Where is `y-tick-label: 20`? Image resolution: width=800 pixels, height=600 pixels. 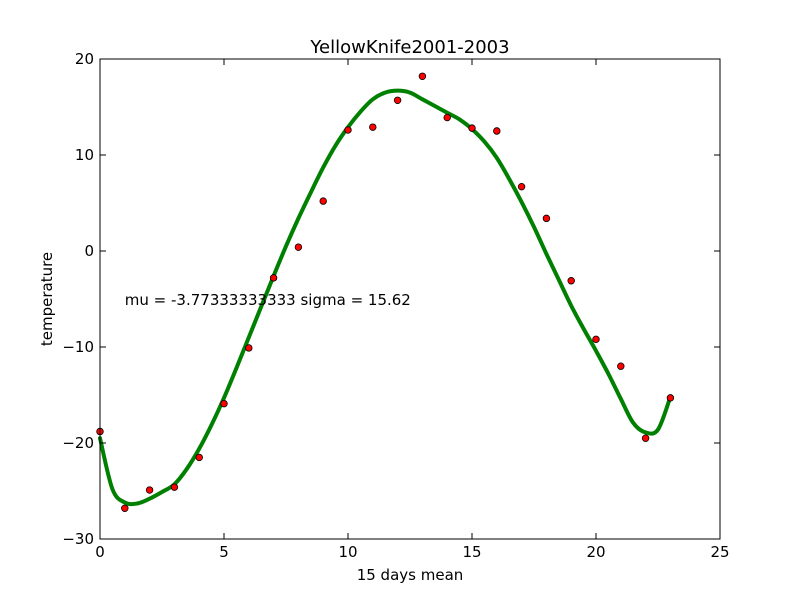
y-tick-label: 20 is located at coordinates (84, 59).